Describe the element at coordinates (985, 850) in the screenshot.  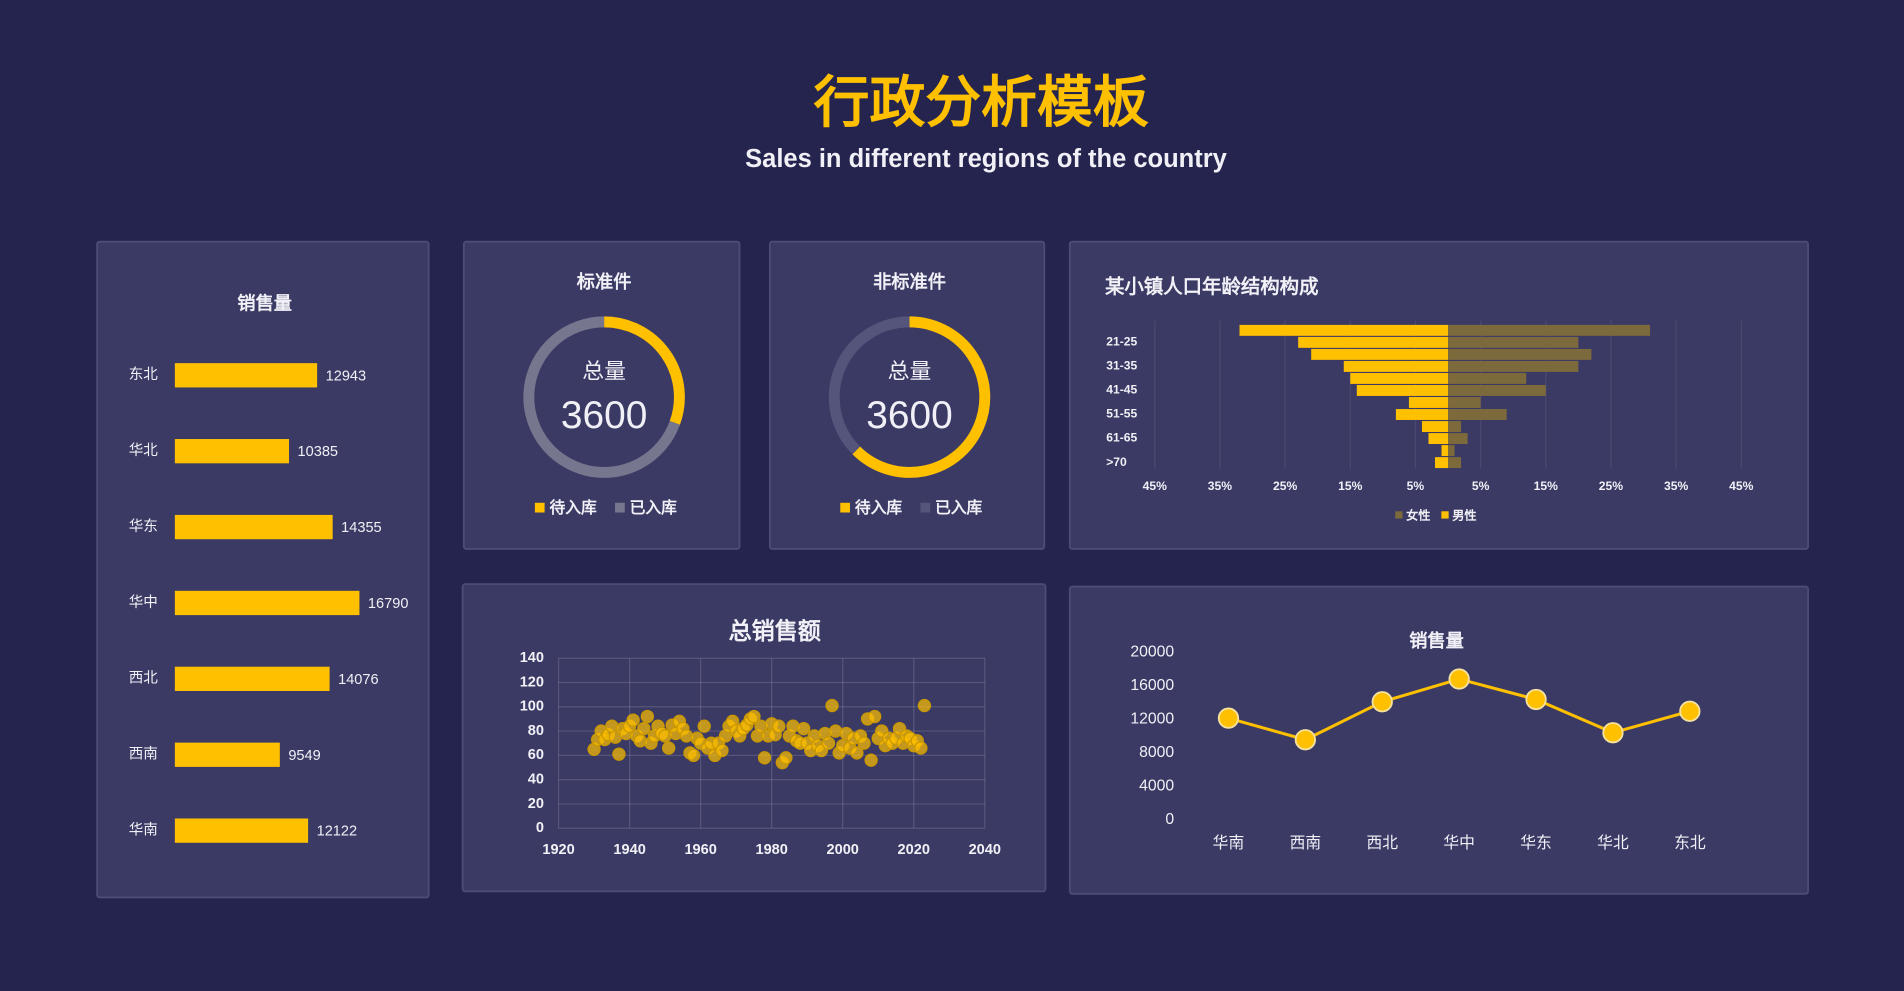
I see `x-tick-label: 2040` at that location.